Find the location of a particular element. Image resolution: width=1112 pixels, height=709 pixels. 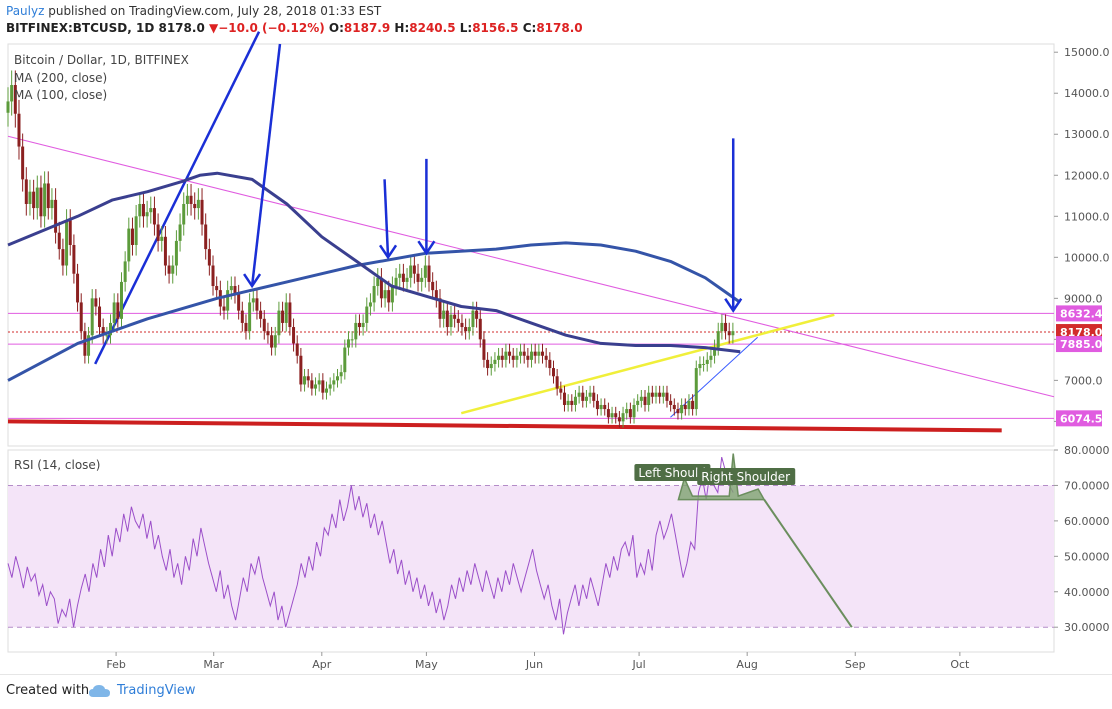

support-trendline is located at coordinates (504, 426).